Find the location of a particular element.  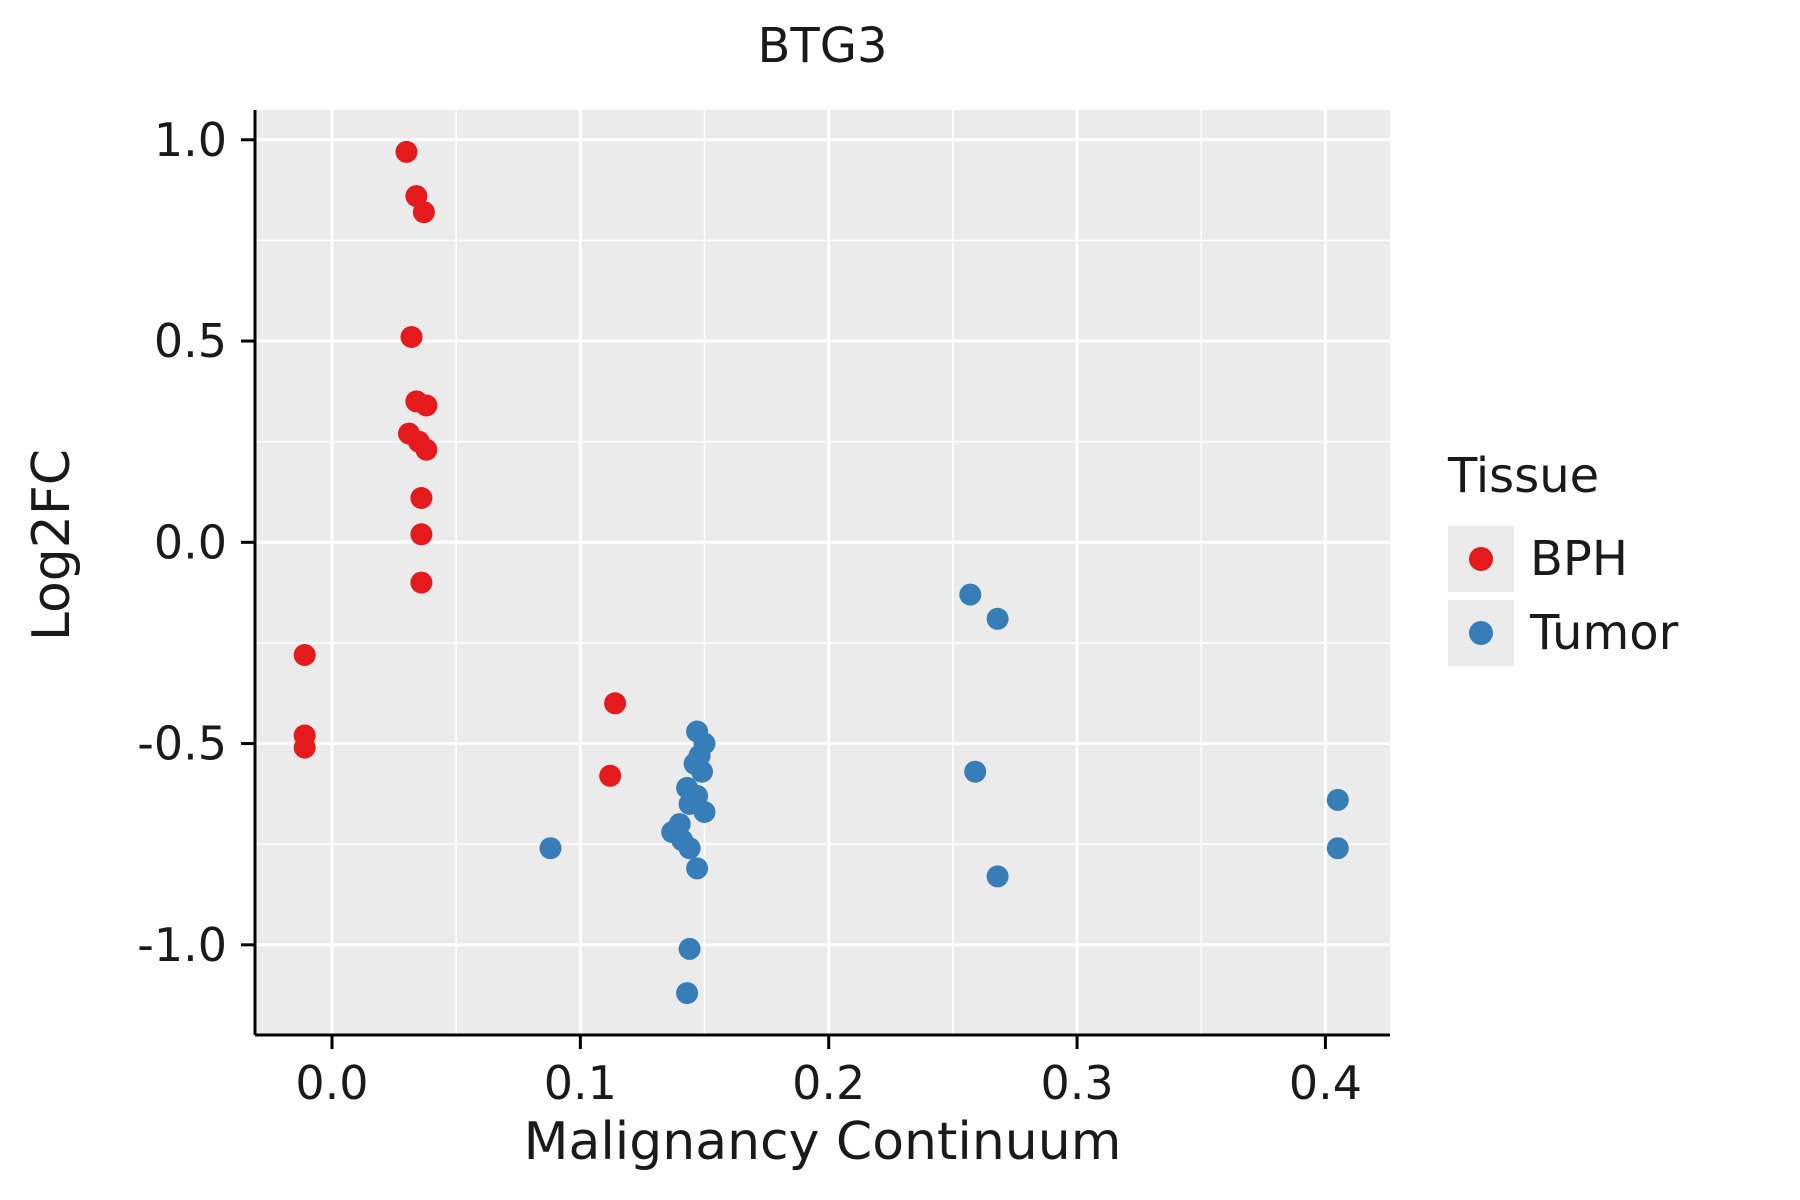

x-tick-label: 0.0 is located at coordinates (331, 1083).